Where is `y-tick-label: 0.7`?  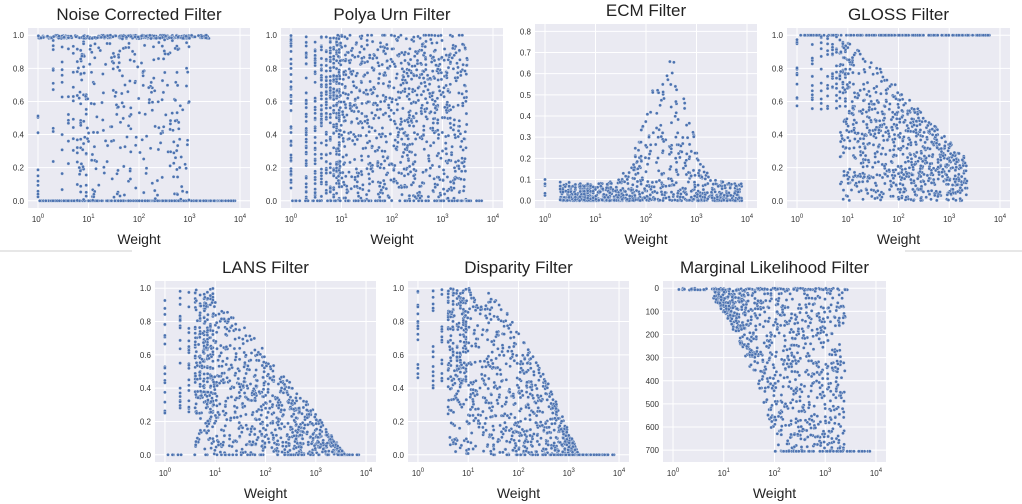
y-tick-label: 0.7 is located at coordinates (526, 53).